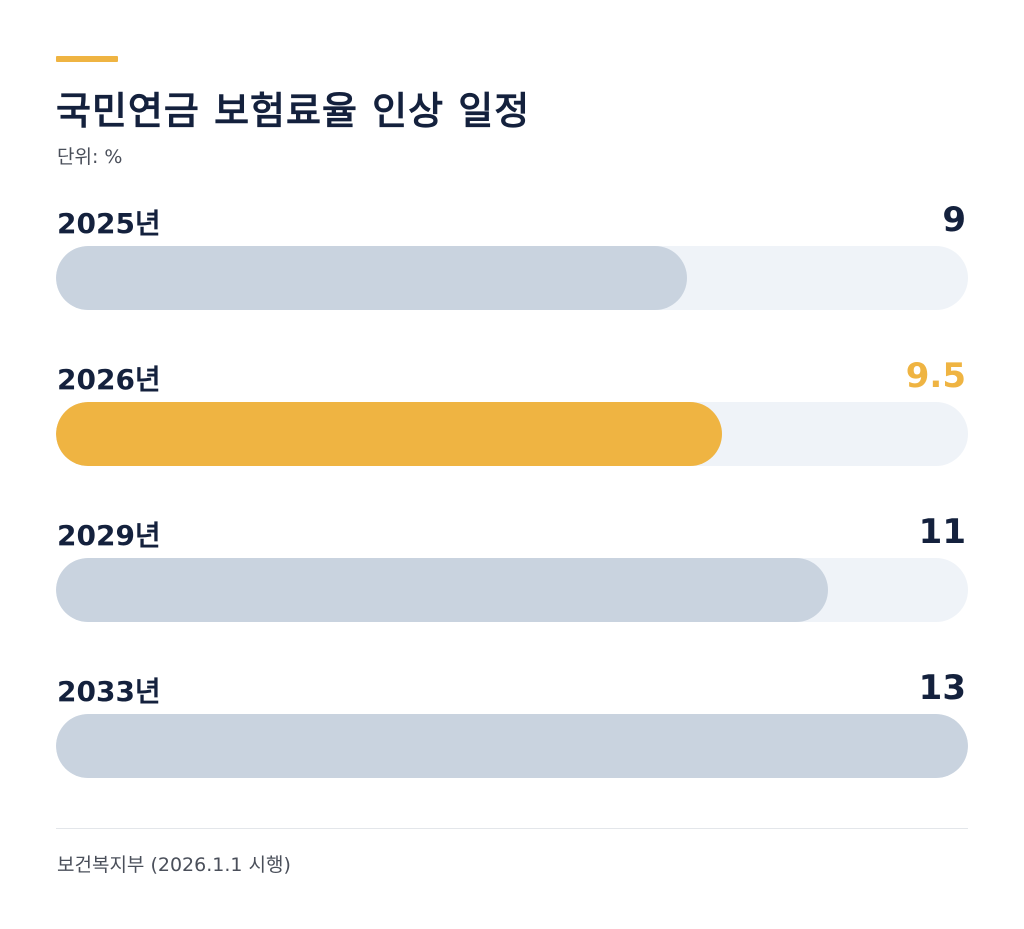 This screenshot has height=929, width=1024. Describe the element at coordinates (87, 59) in the screenshot. I see `title-accent-line` at that location.